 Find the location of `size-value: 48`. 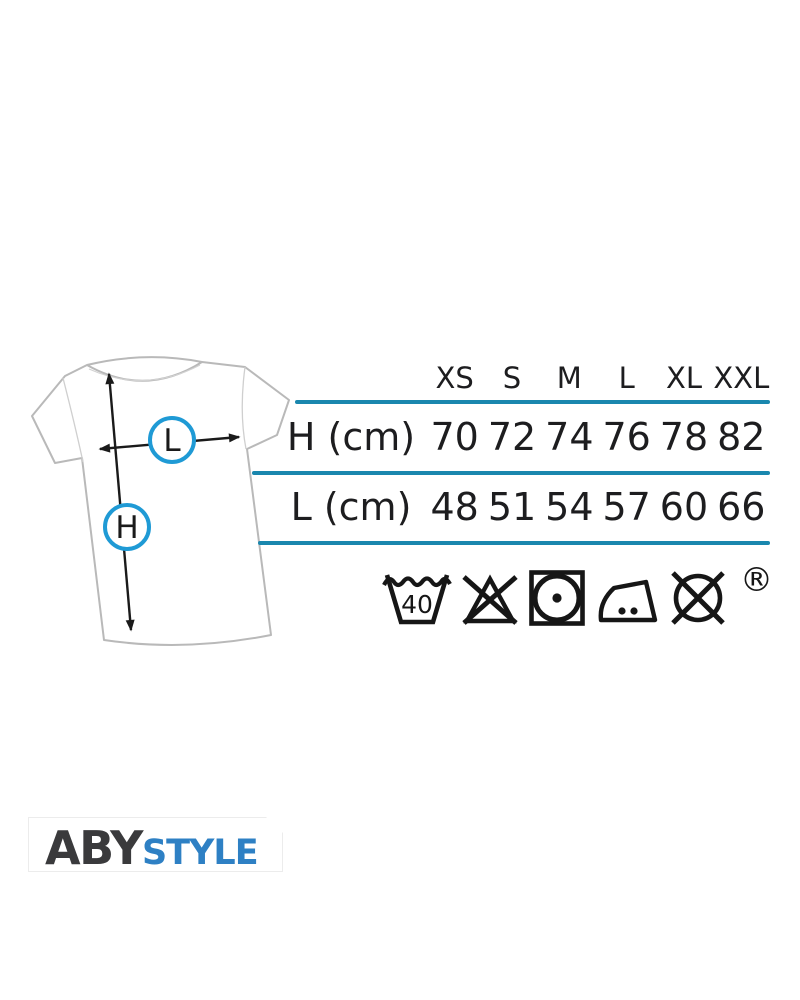

size-value: 48 is located at coordinates (454, 507).